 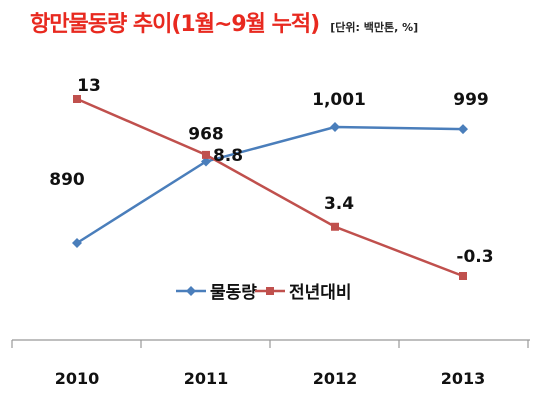 What do you see at coordinates (77, 99) in the screenshot?
I see `data-point-yoy-2010` at bounding box center [77, 99].